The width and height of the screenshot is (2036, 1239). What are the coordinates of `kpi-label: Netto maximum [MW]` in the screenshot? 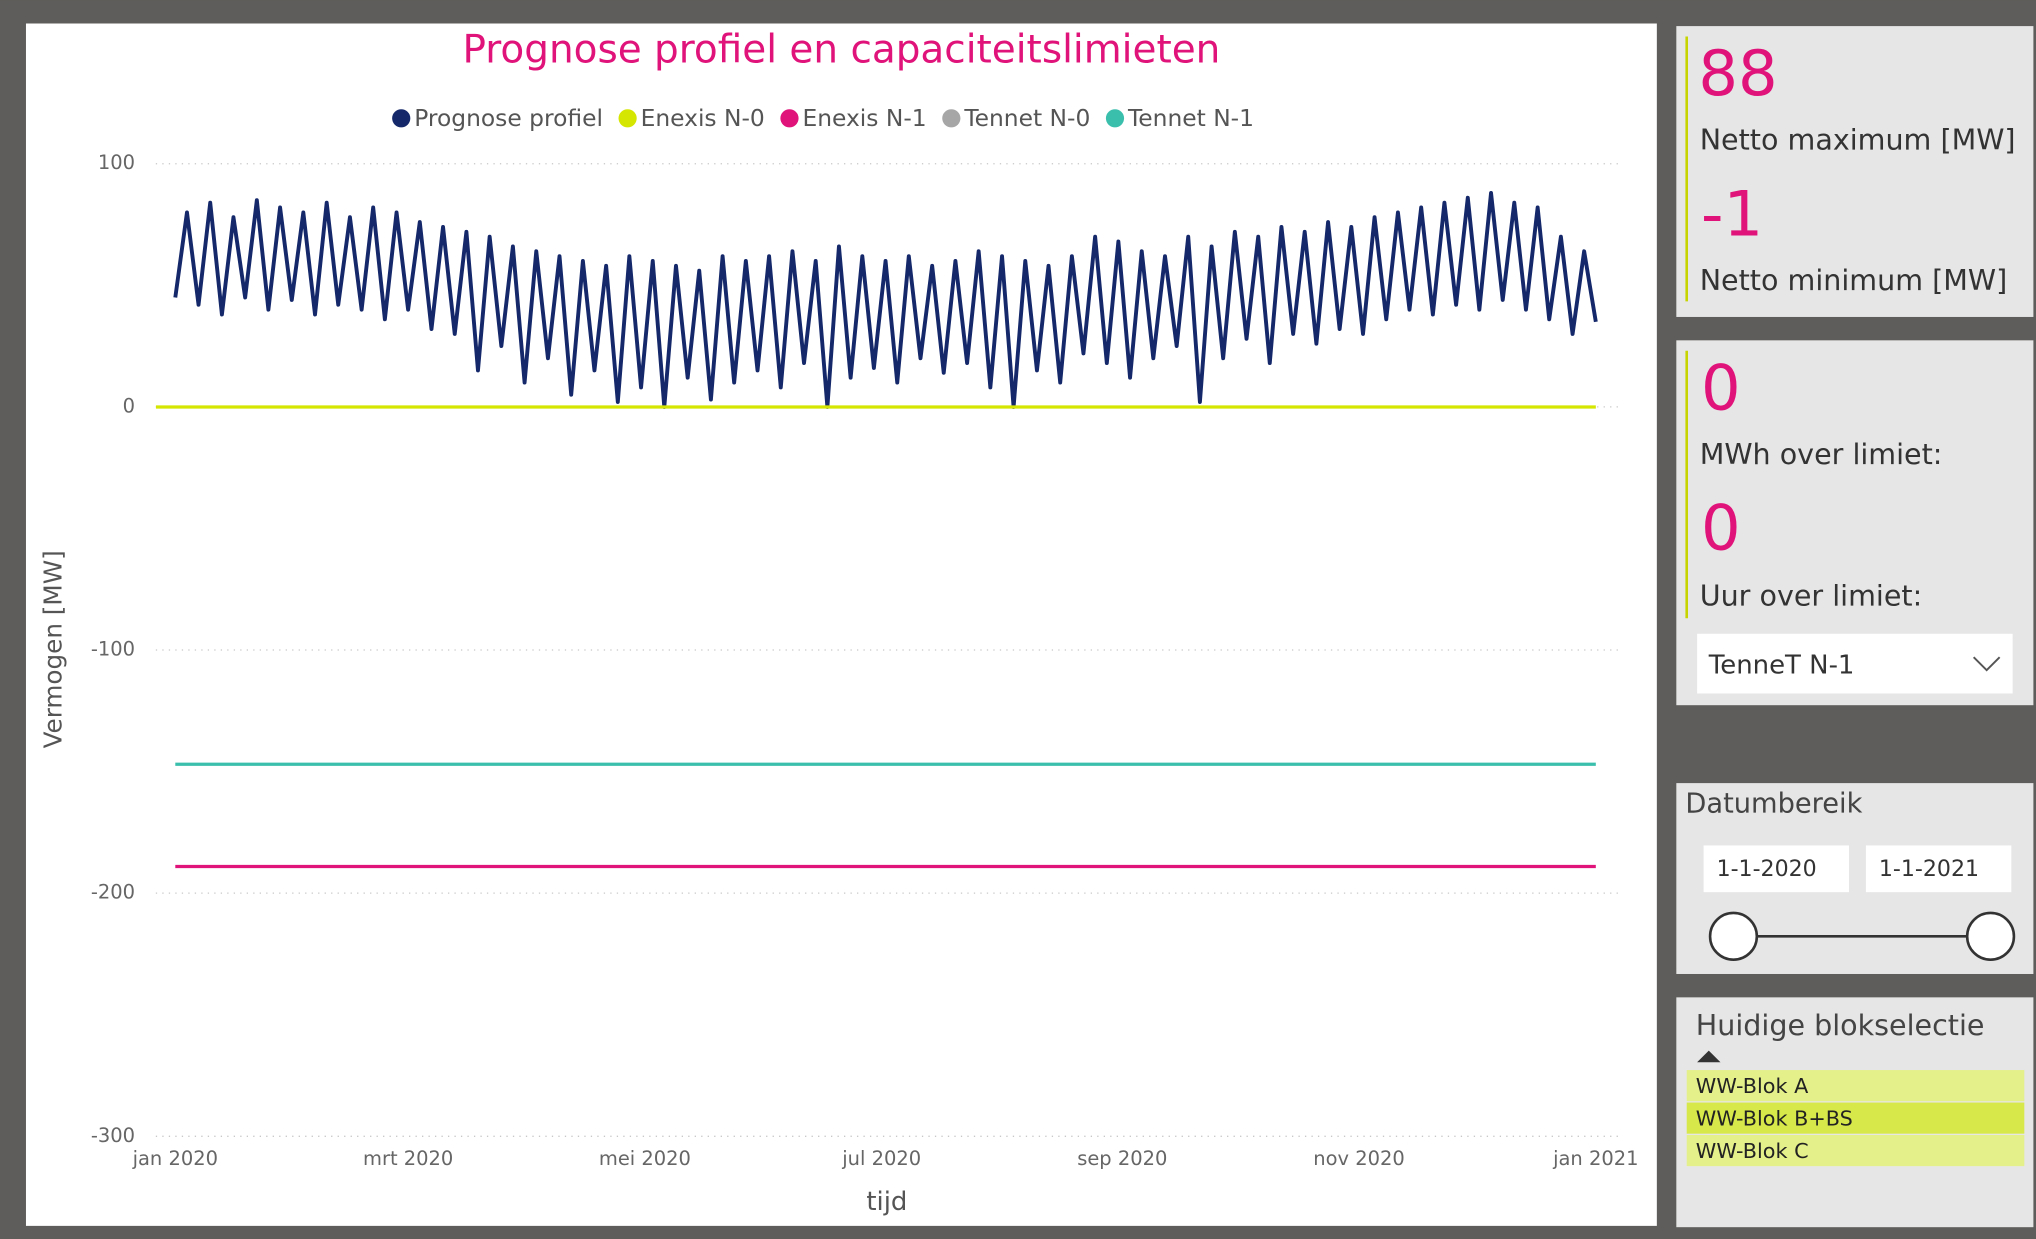 It's located at (1858, 140).